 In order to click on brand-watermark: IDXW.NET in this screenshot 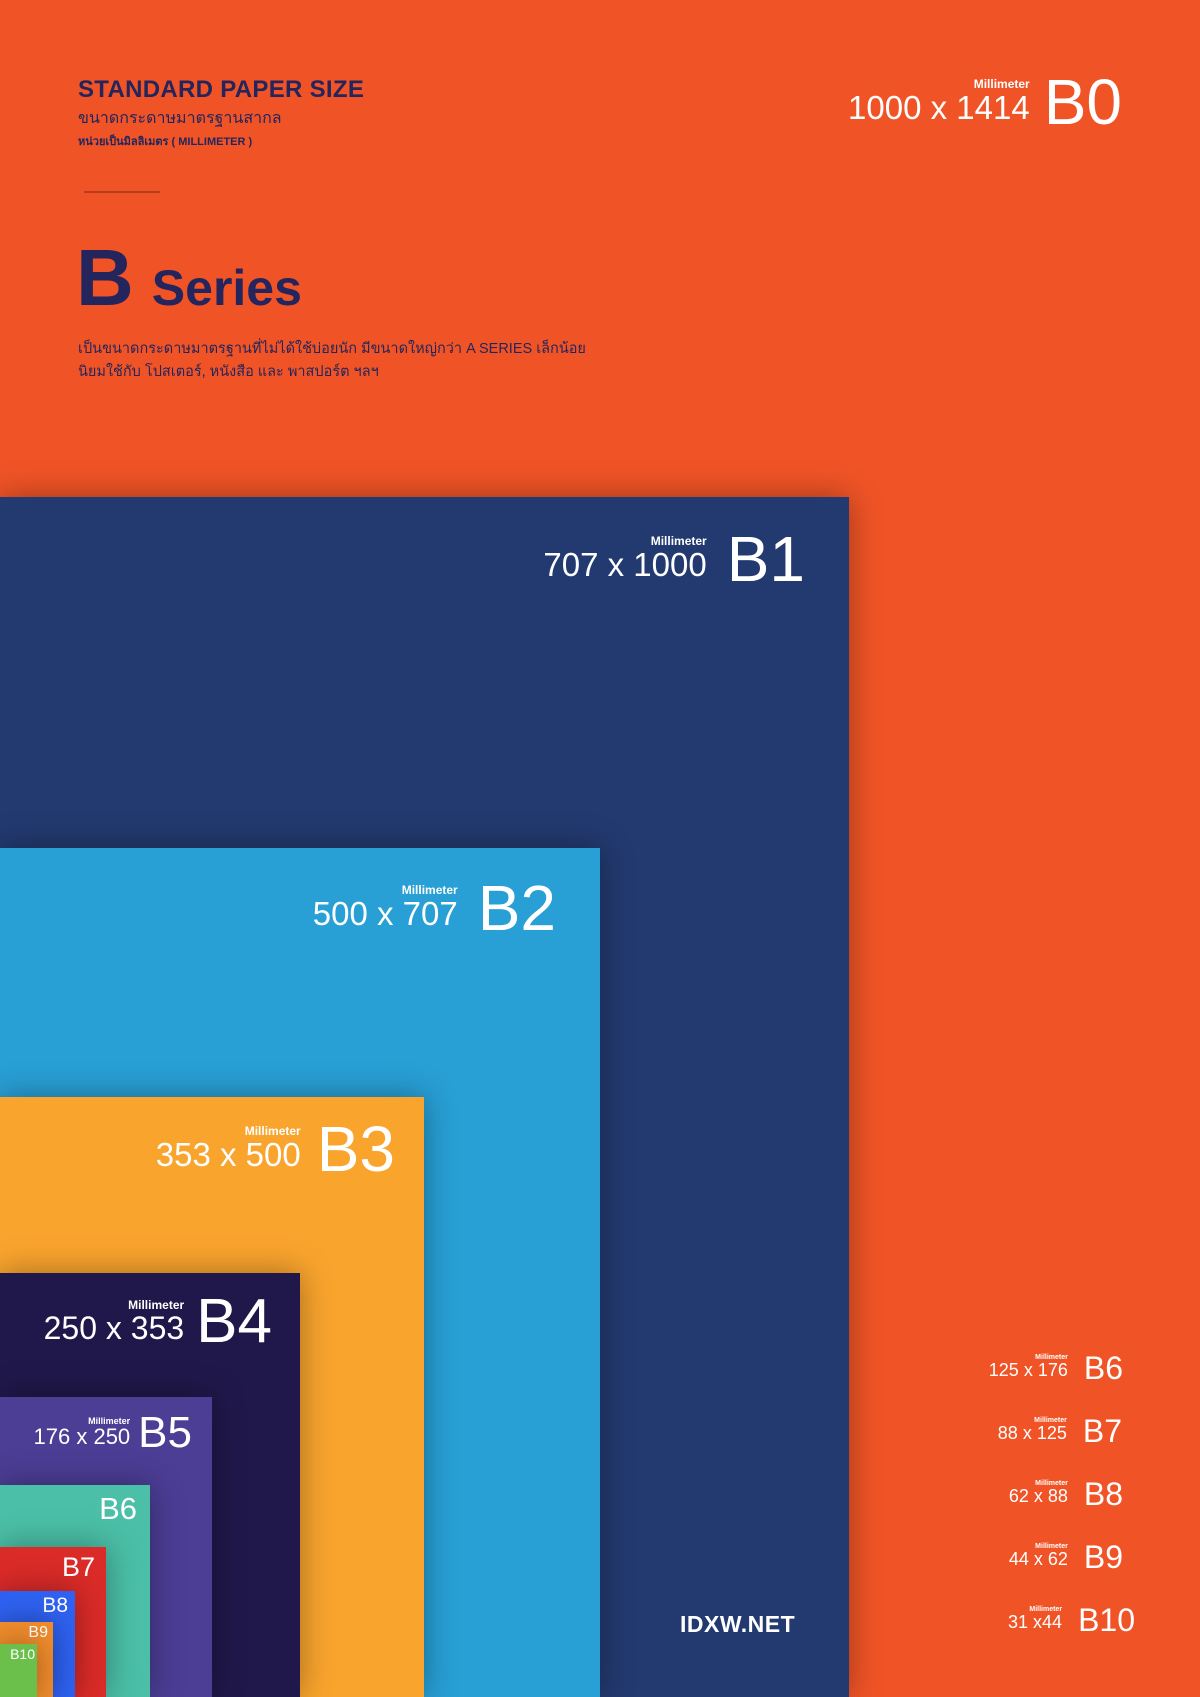, I will do `click(738, 1624)`.